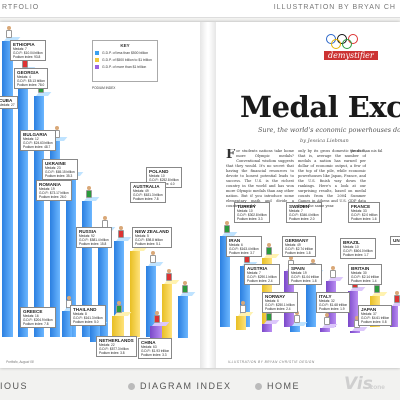  What do you see at coordinates (320, 107) in the screenshot?
I see `article-title: Medal Exchang` at bounding box center [320, 107].